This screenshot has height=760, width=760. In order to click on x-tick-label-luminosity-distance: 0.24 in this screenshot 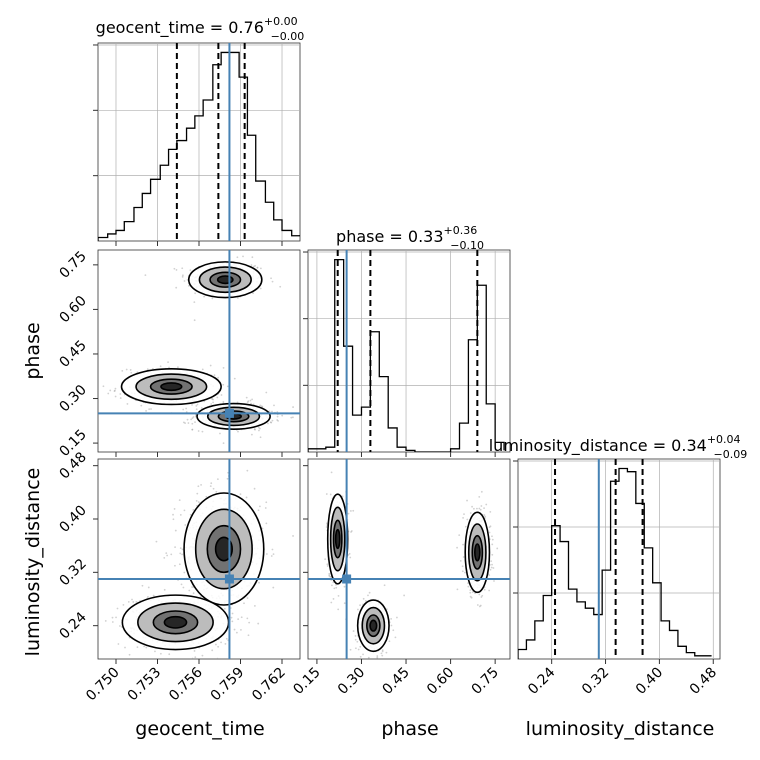, I will do `click(541, 680)`.